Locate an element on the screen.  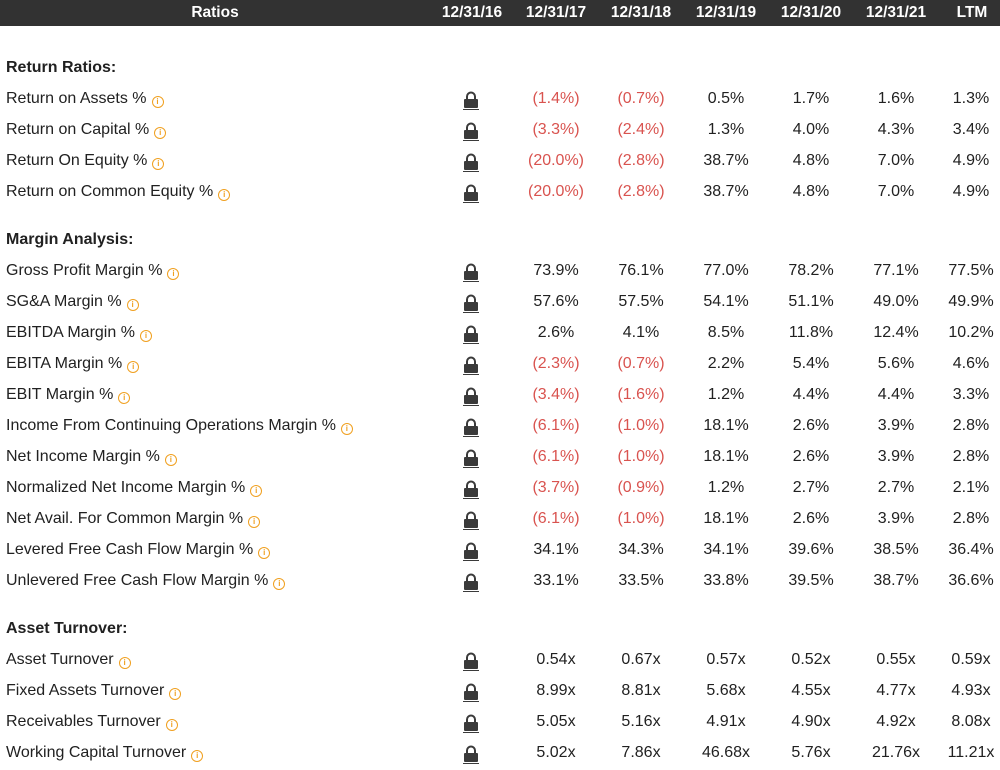
value-cell: 36.6% is located at coordinates (971, 580).